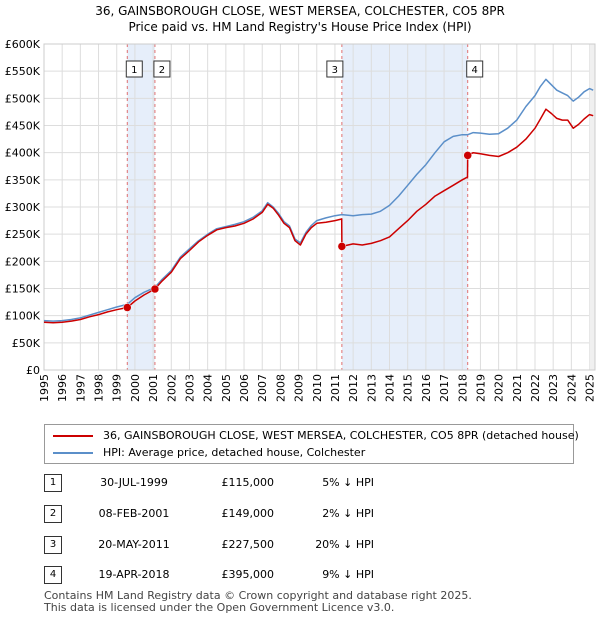 The height and width of the screenshot is (620, 600). Describe the element at coordinates (317, 388) in the screenshot. I see `x-tick-label: 2010` at that location.